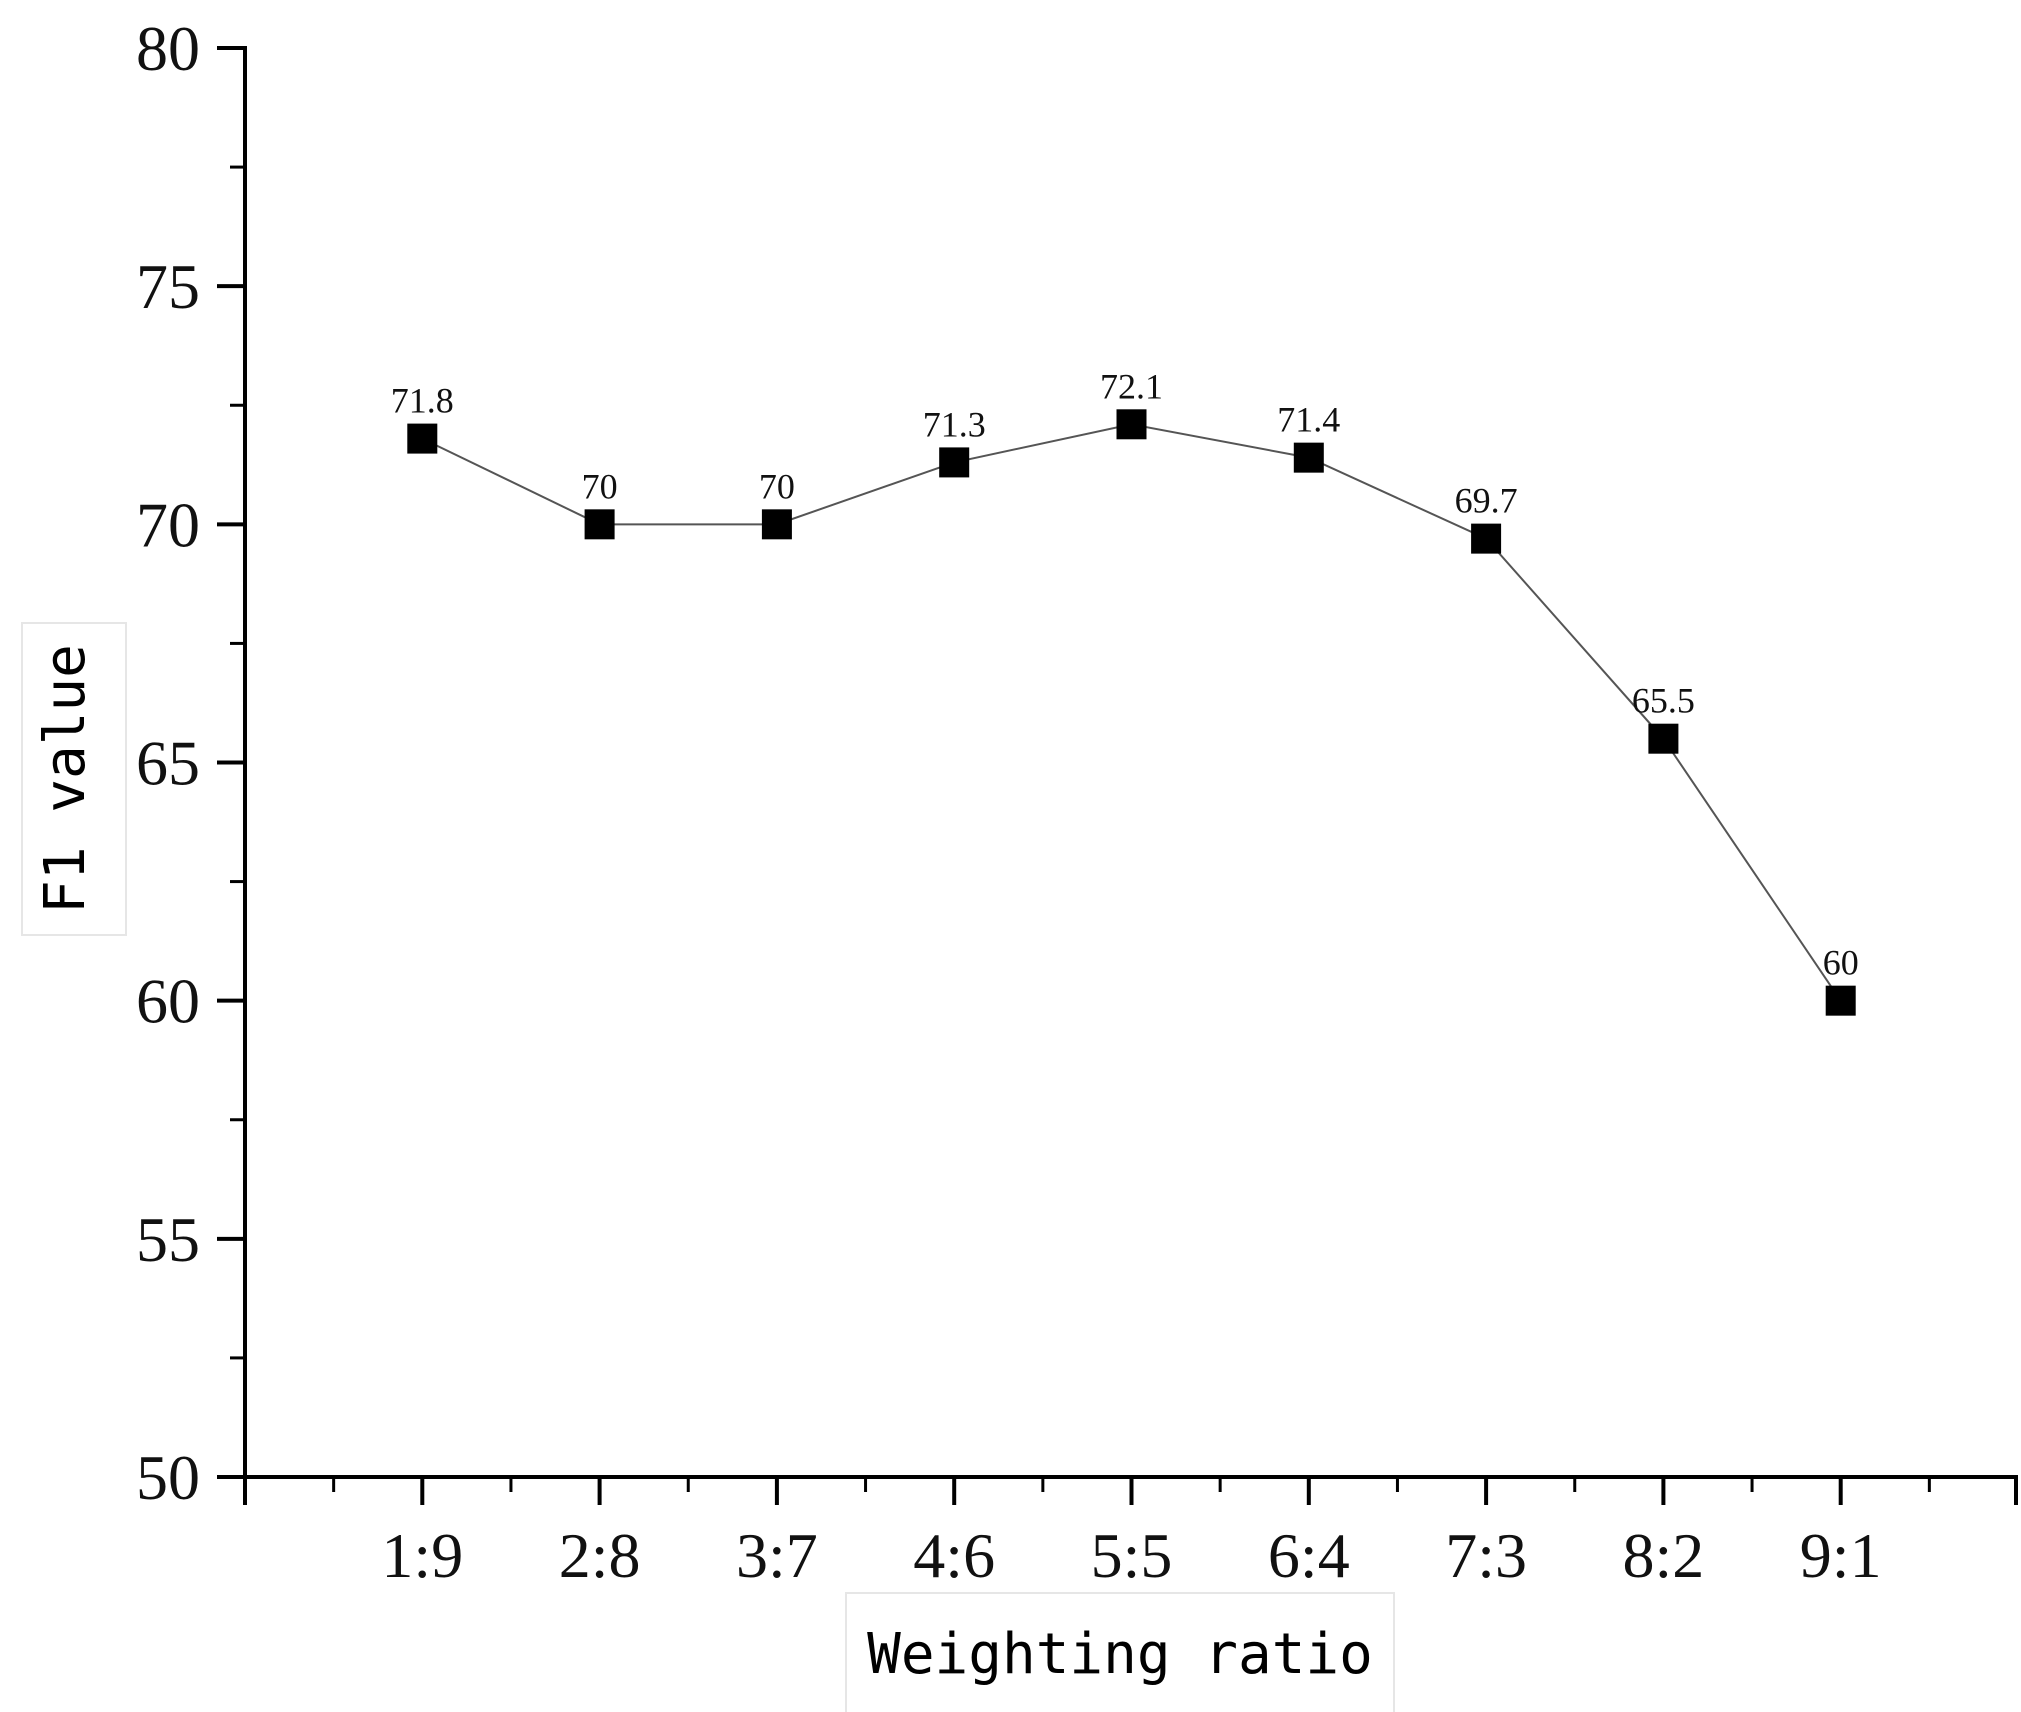 The width and height of the screenshot is (2021, 1712). Describe the element at coordinates (65, 779) in the screenshot. I see `y-axis-title: F1 value` at that location.